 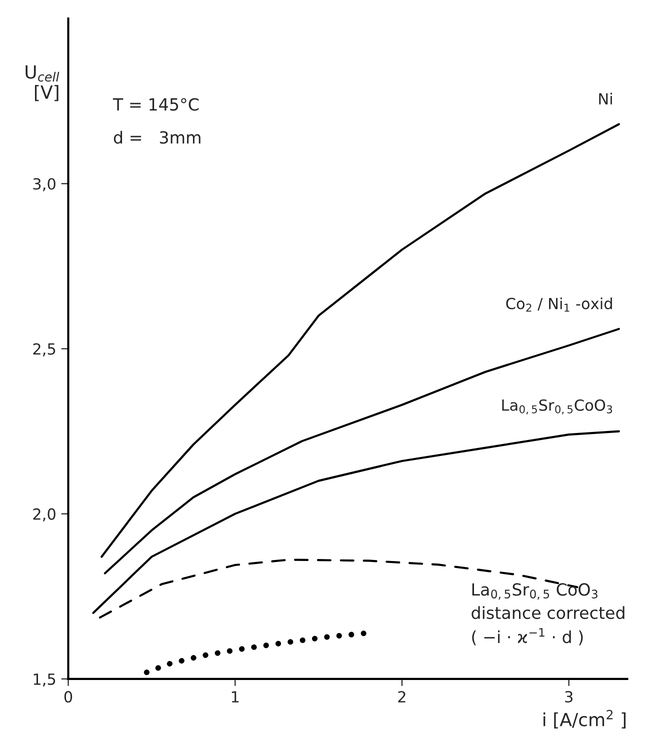 What do you see at coordinates (585, 719) in the screenshot?
I see `x-axis-title: i [A/cm$^{2}$ ]` at bounding box center [585, 719].